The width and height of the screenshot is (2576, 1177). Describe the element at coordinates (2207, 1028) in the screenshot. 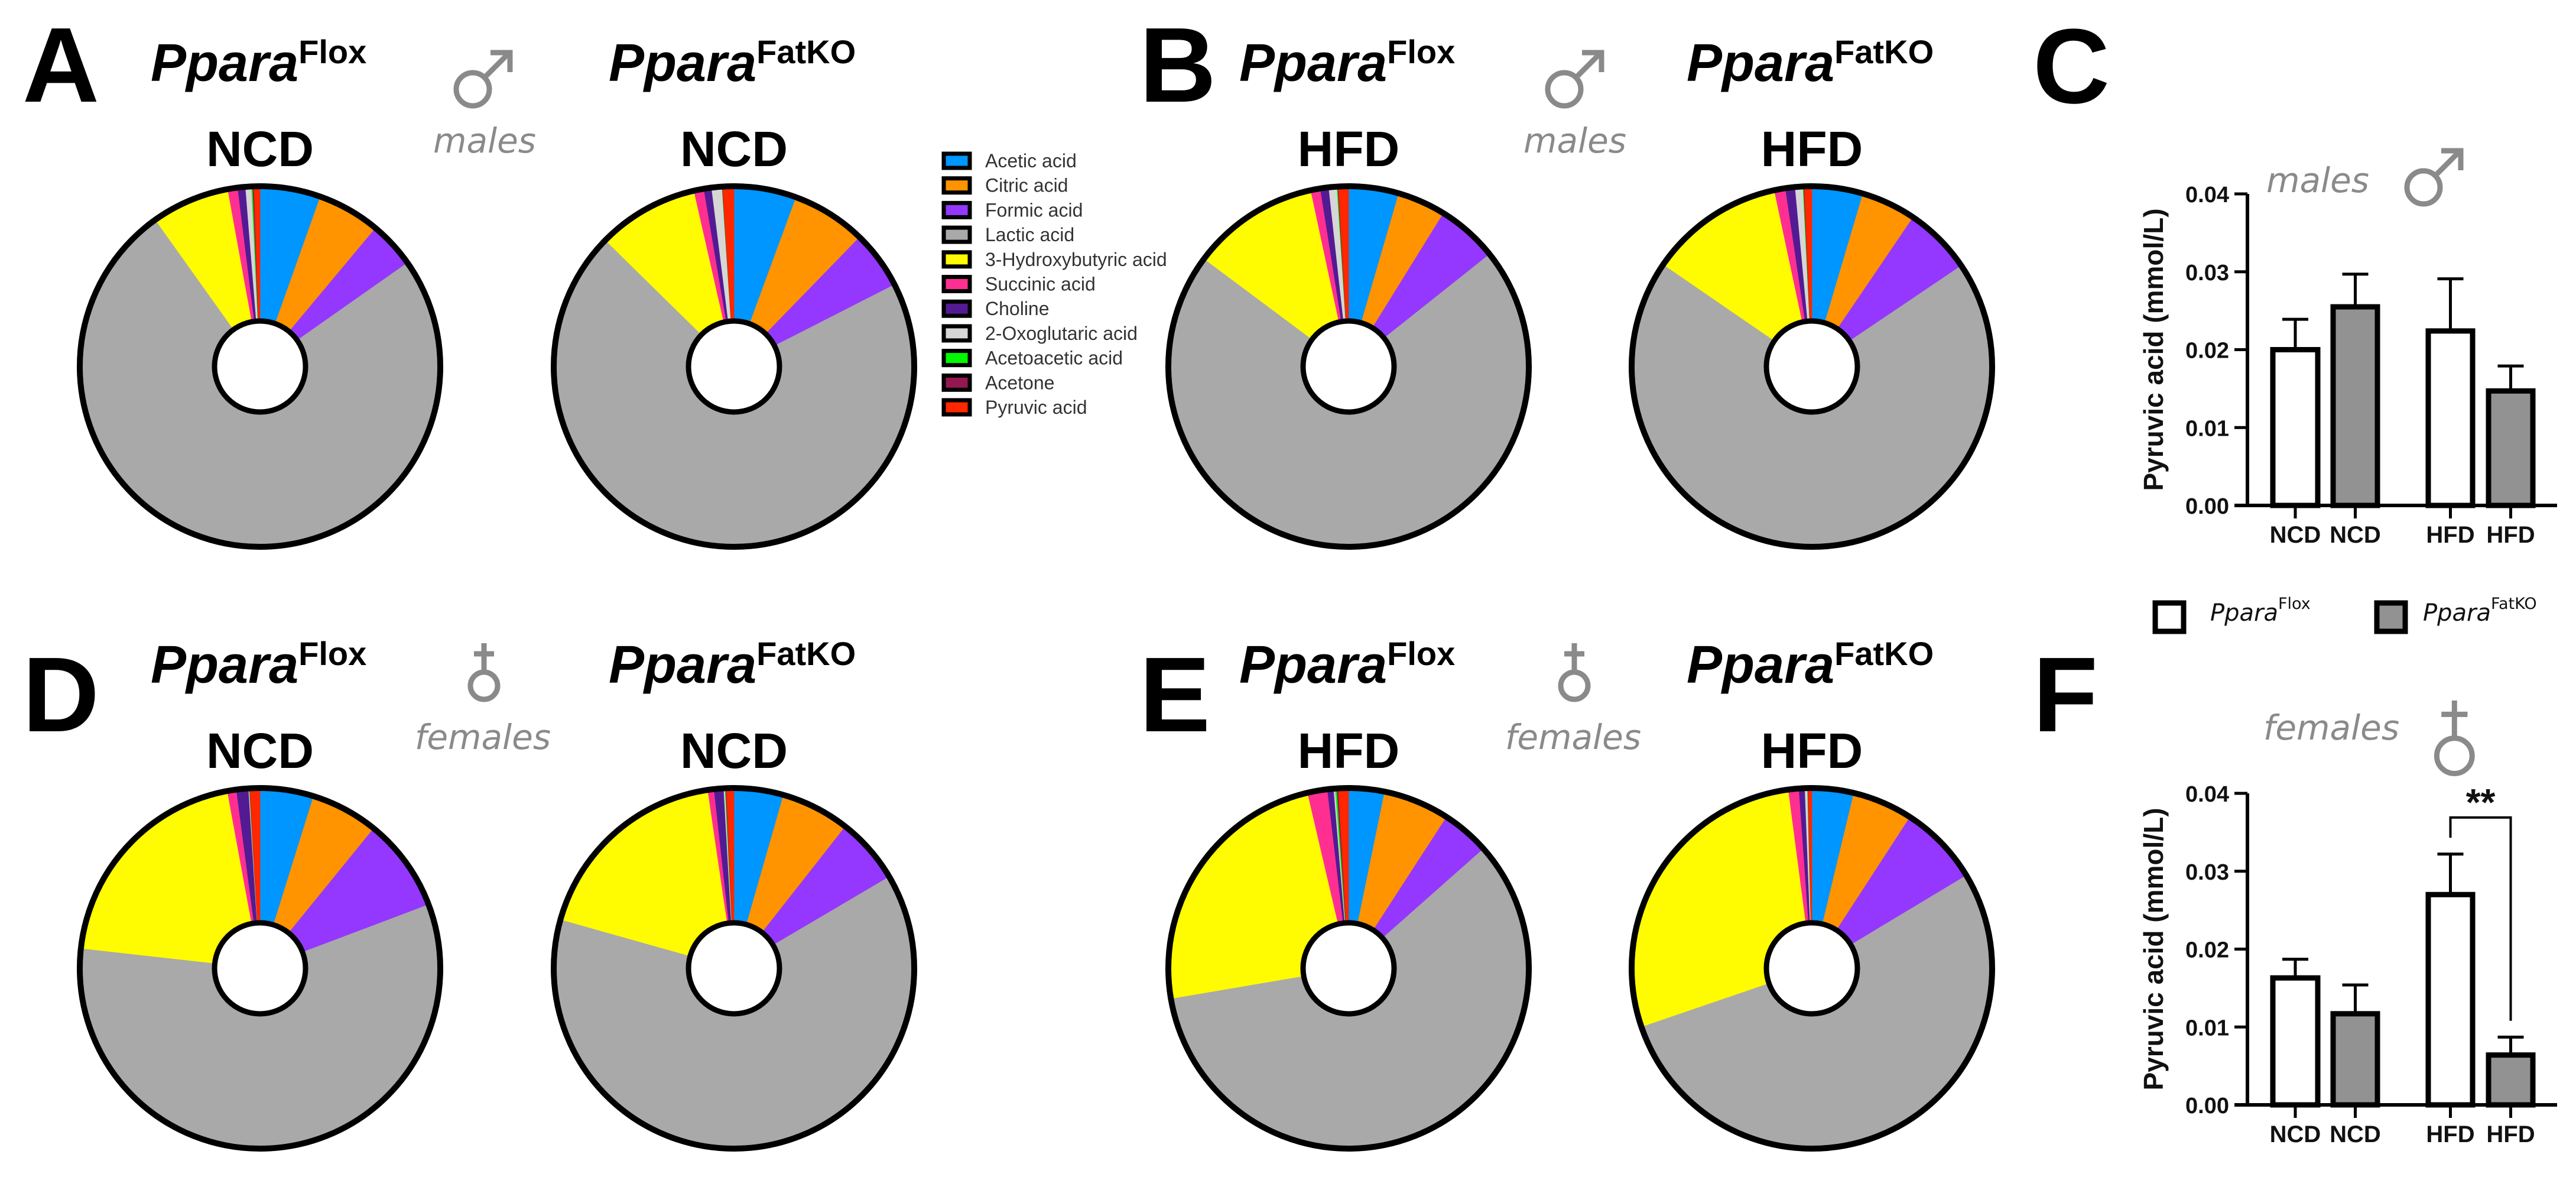

I see `y-tick-label: 0.01` at that location.